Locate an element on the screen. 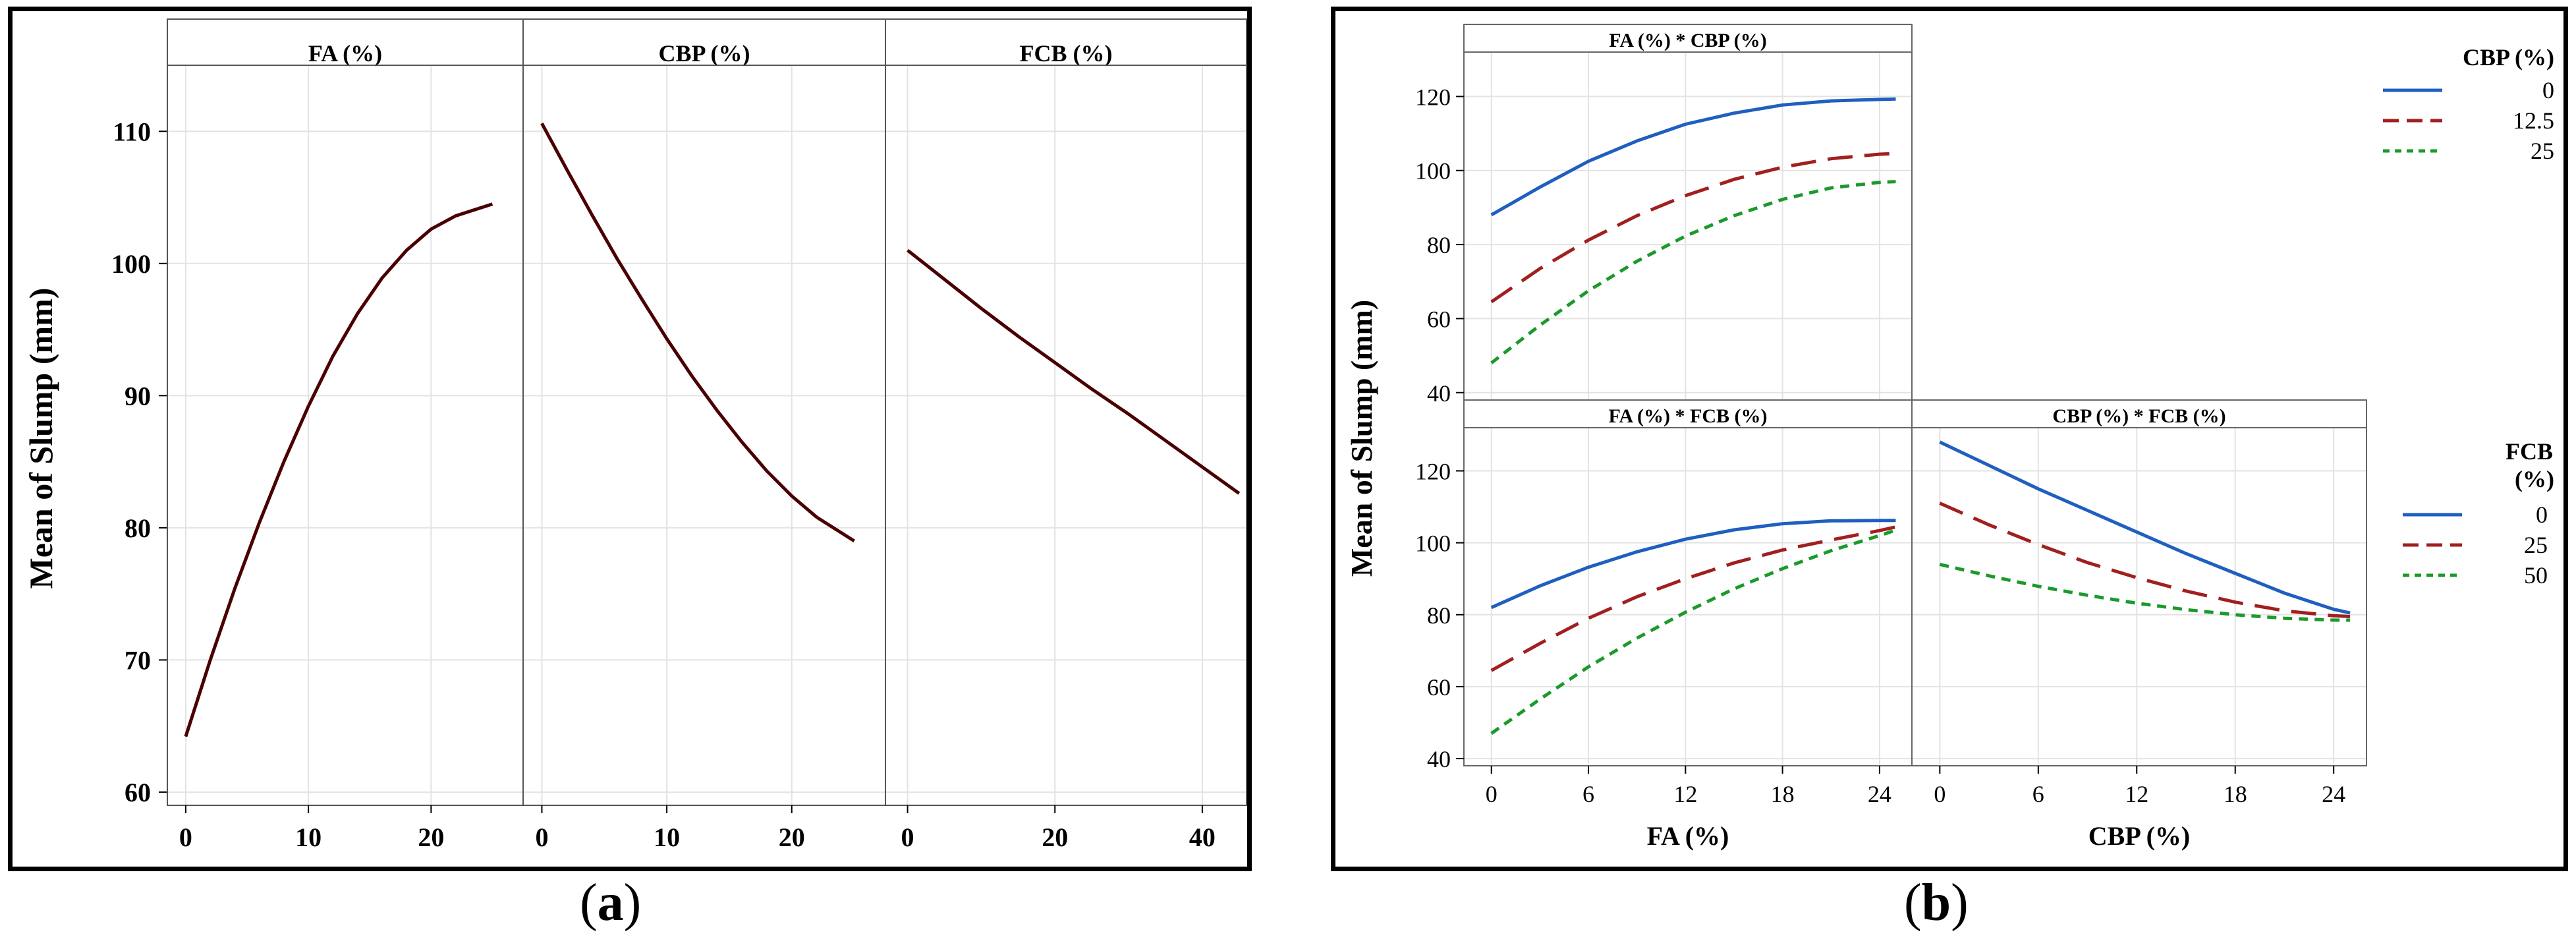 The image size is (2576, 947). facet-panel-3: CBP (%) * FCB (%) 0 6 12 18 24 CBP (%) is located at coordinates (2139, 625).